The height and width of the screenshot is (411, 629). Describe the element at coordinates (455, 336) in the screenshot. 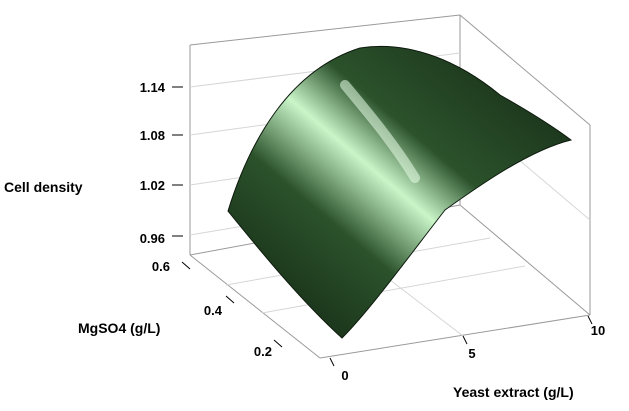

I see `box-floor-front-edge` at that location.